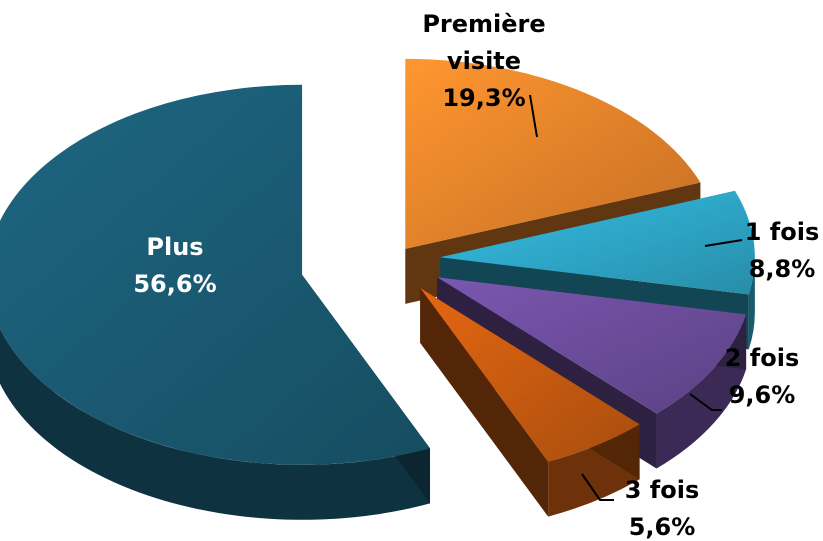 The image size is (823, 541). I want to click on slice-label-3: 3 fois, so click(662, 490).